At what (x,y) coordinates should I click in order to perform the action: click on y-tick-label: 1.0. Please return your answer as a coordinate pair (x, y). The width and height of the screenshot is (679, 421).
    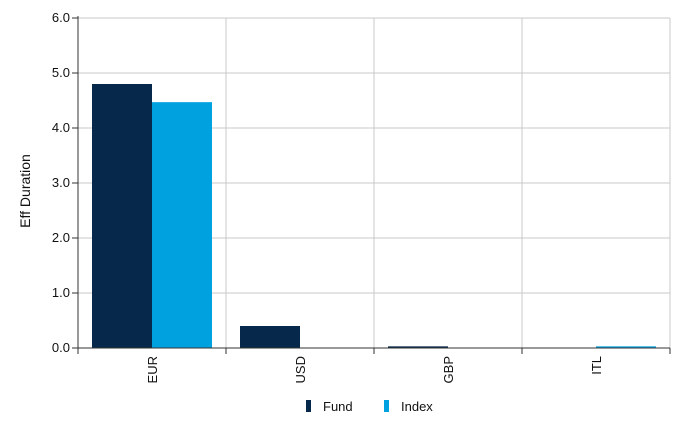
    Looking at the image, I should click on (61, 292).